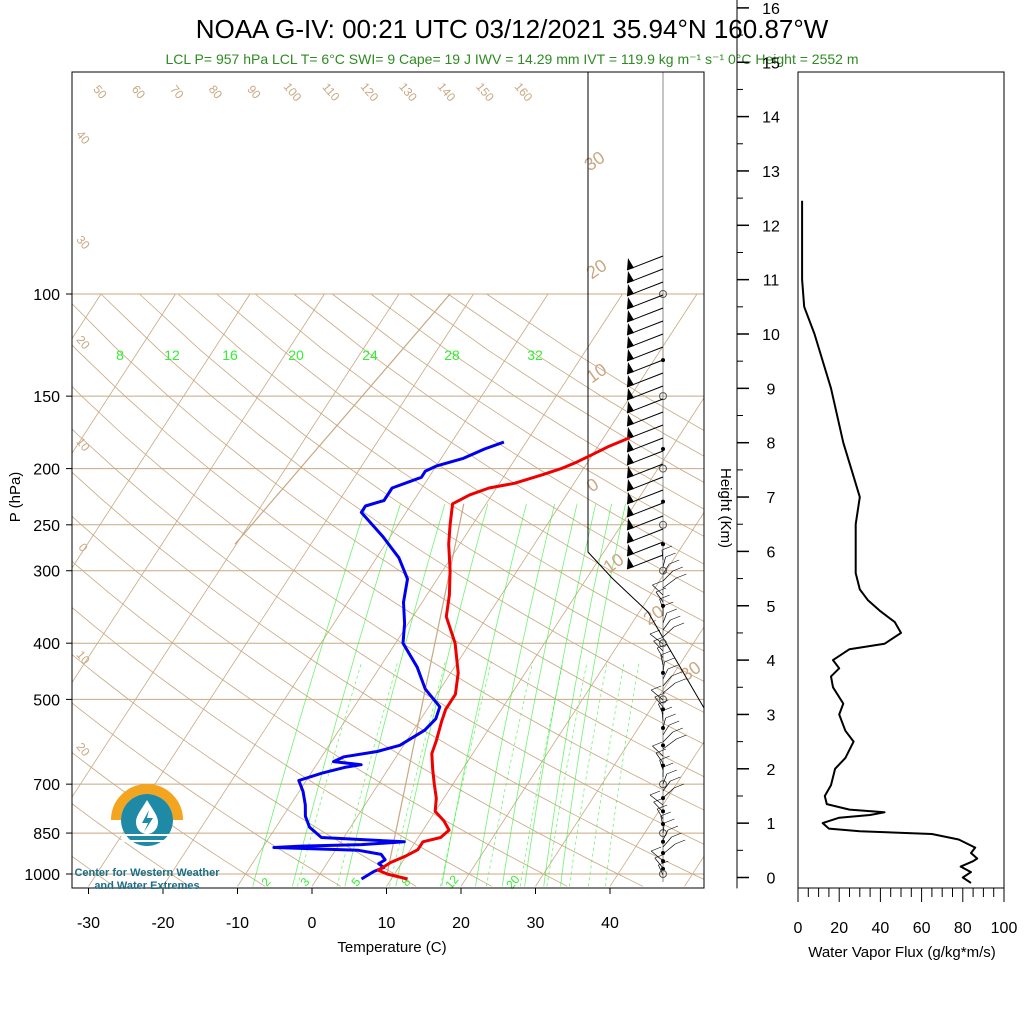 The height and width of the screenshot is (1024, 1024). Describe the element at coordinates (452, 881) in the screenshot. I see `mixing-ratio-bottom-label: 12` at that location.